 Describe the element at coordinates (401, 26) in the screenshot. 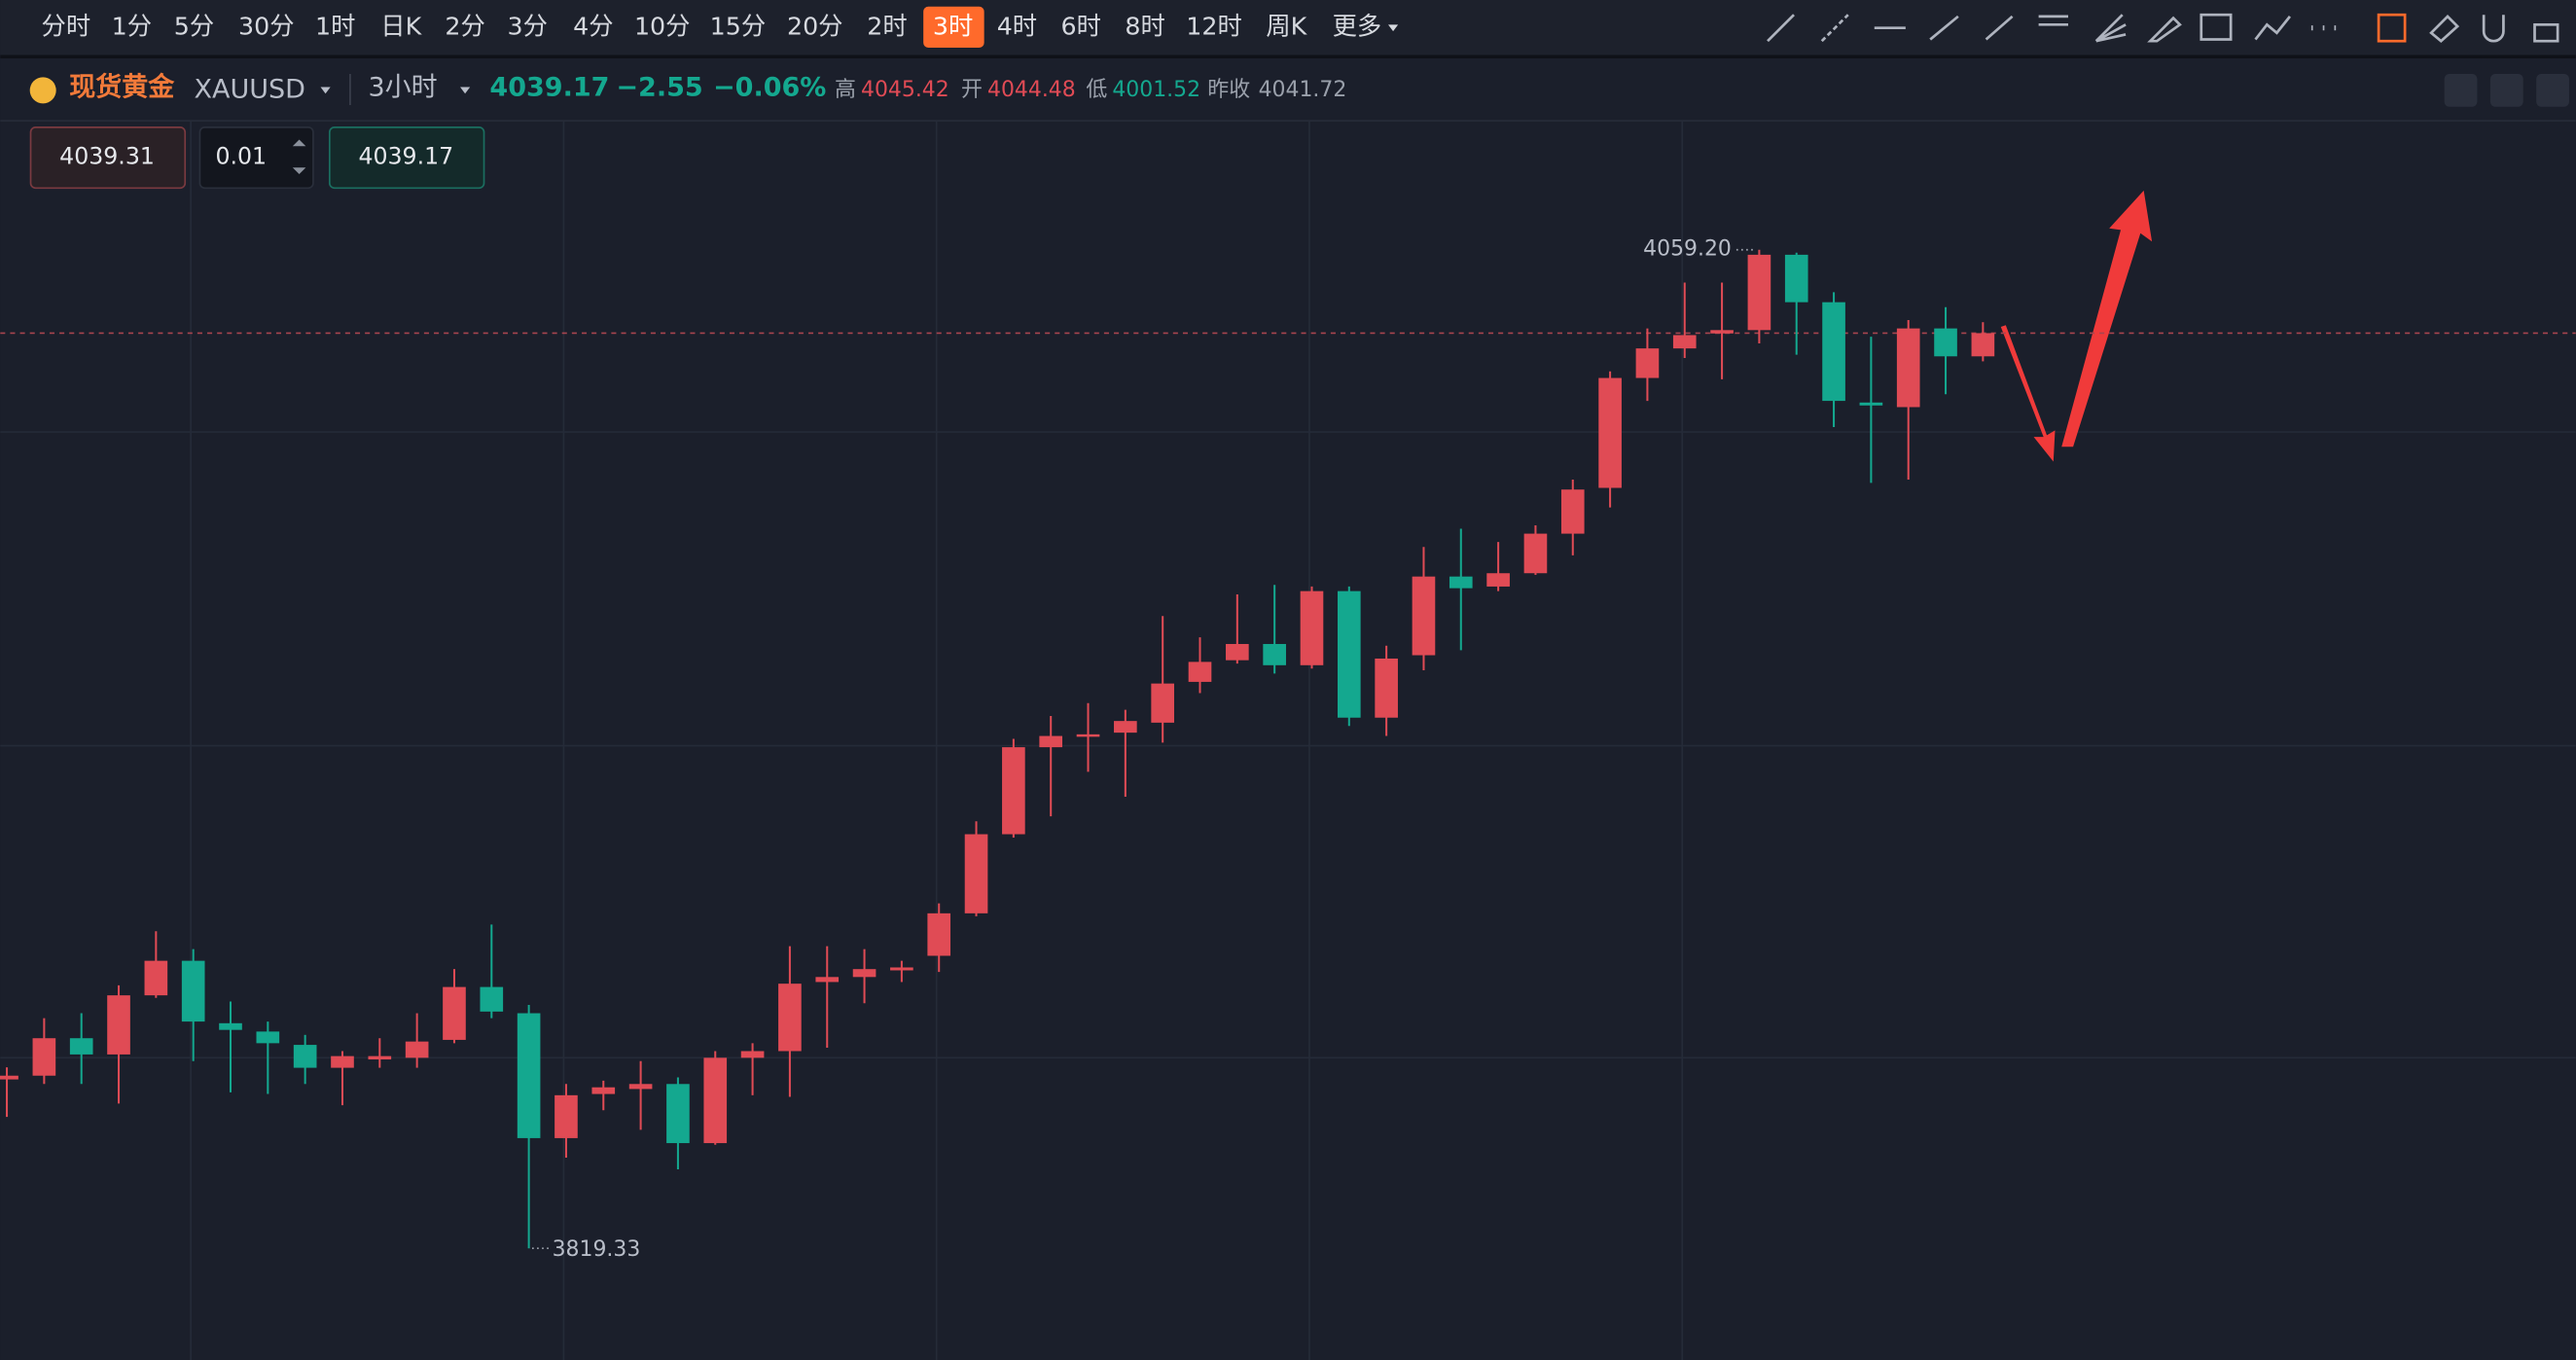

I see `interval: 日K` at that location.